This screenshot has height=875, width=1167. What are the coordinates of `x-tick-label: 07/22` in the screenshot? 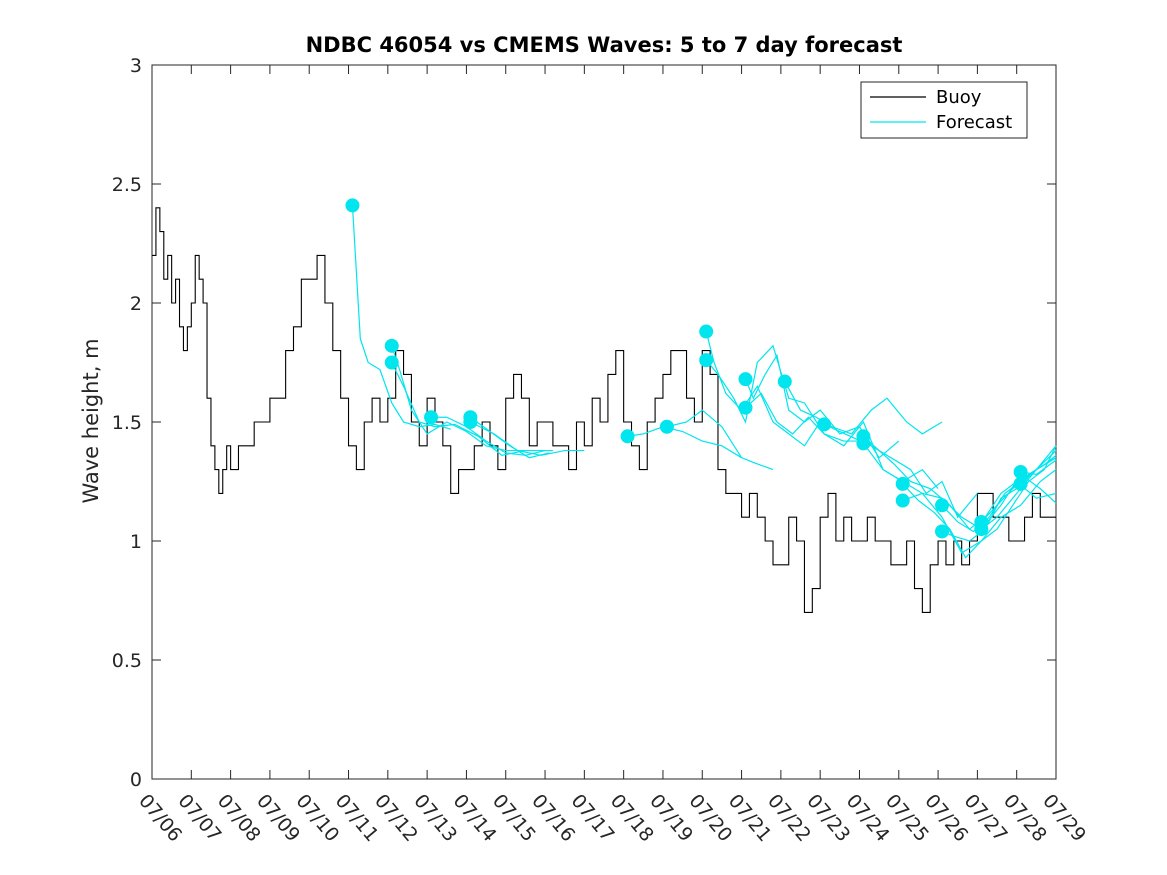 It's located at (789, 818).